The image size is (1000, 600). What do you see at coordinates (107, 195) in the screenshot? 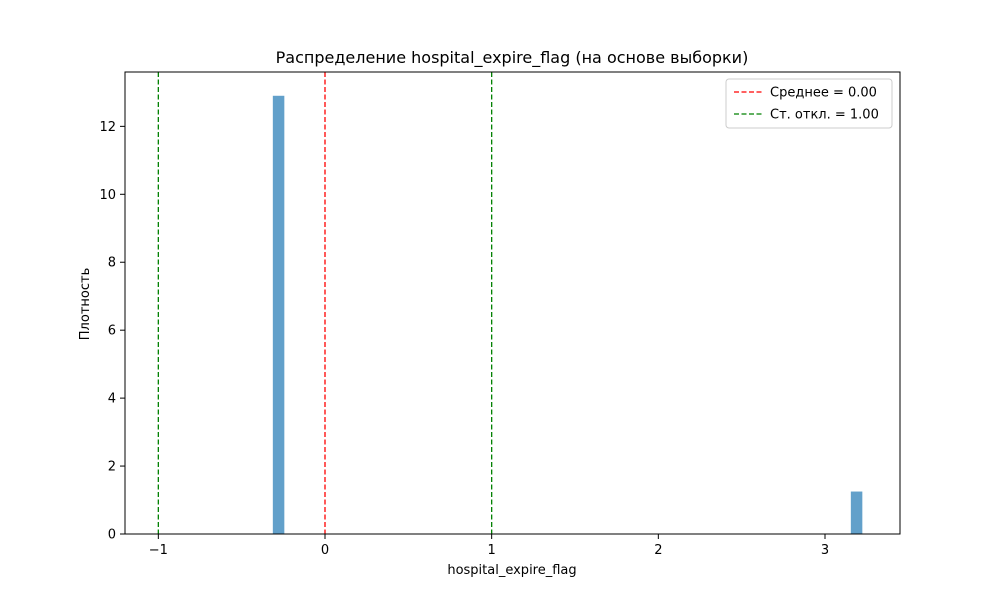
I see `y-tick-label: 10` at bounding box center [107, 195].